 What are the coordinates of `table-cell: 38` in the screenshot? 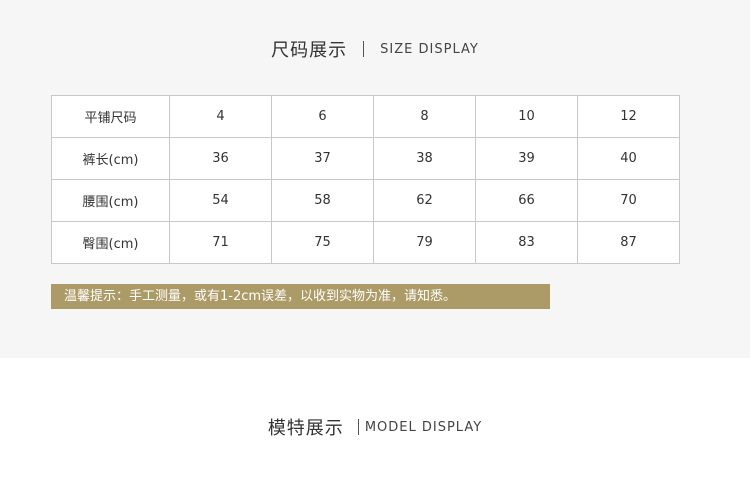 It's located at (424, 158).